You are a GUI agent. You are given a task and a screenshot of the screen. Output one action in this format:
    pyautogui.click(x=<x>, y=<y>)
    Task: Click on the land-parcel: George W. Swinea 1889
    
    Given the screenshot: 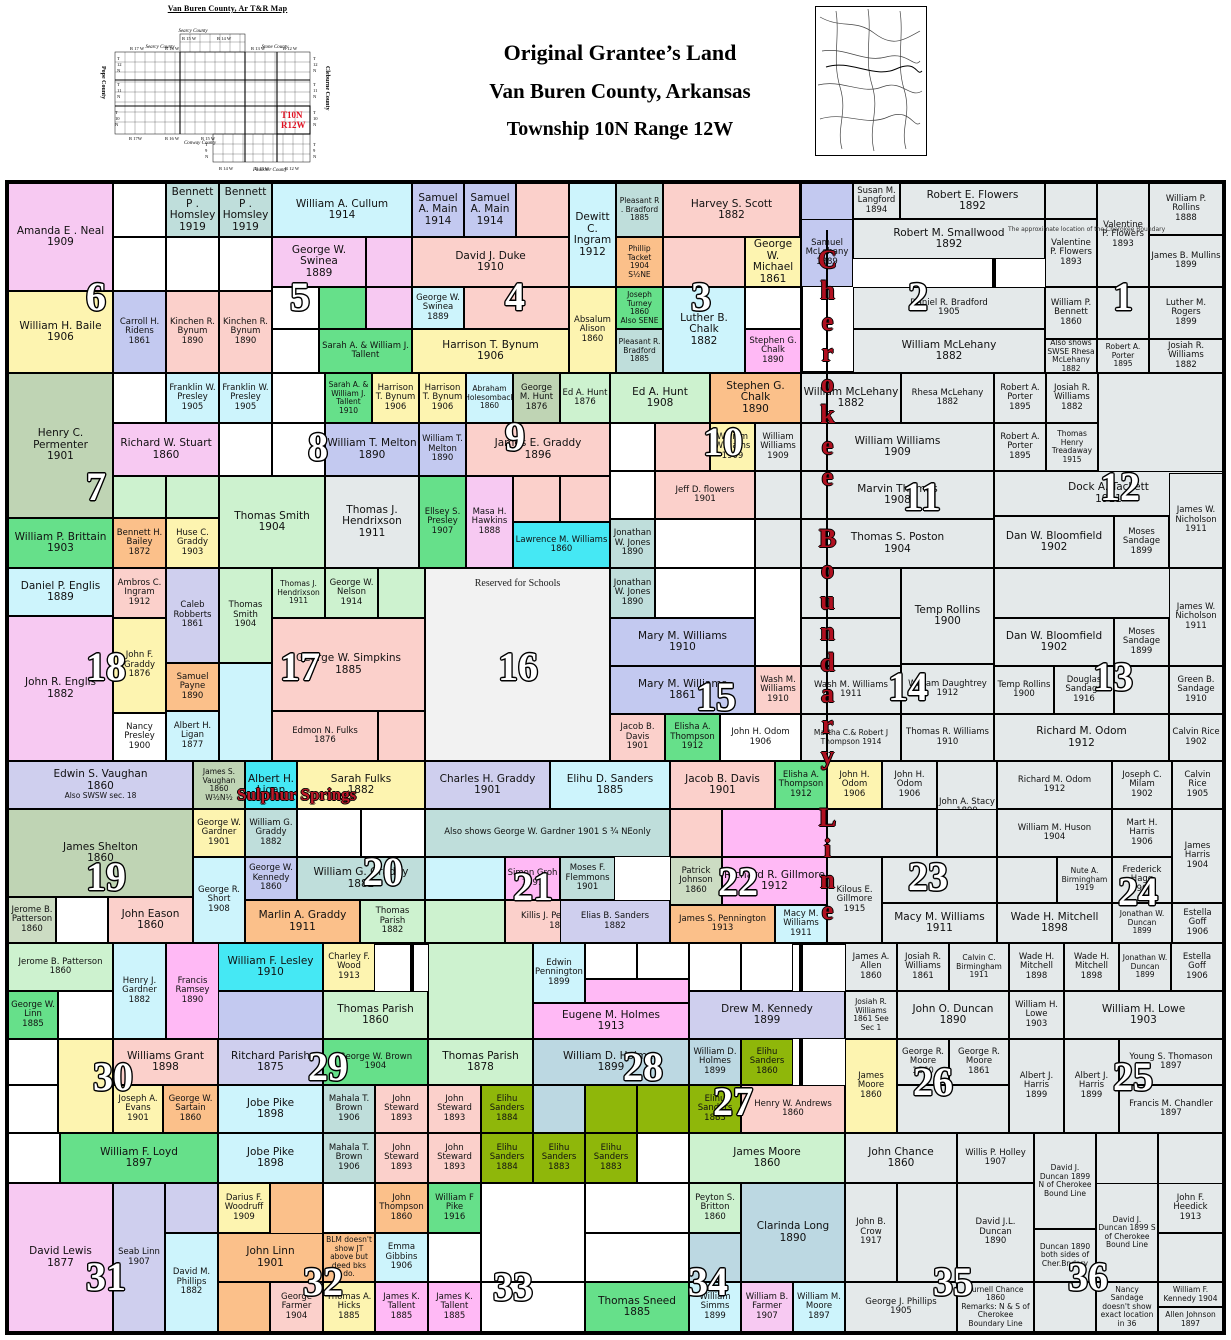 What is the action you would take?
    pyautogui.click(x=438, y=308)
    